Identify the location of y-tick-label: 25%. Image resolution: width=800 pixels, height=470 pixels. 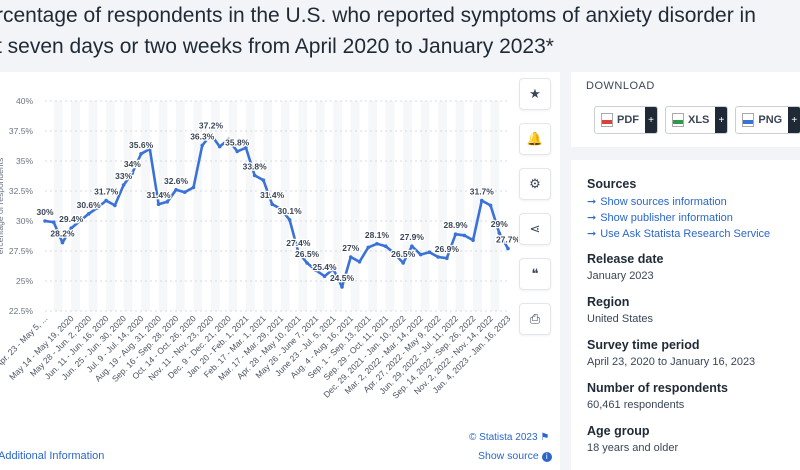
(24, 281).